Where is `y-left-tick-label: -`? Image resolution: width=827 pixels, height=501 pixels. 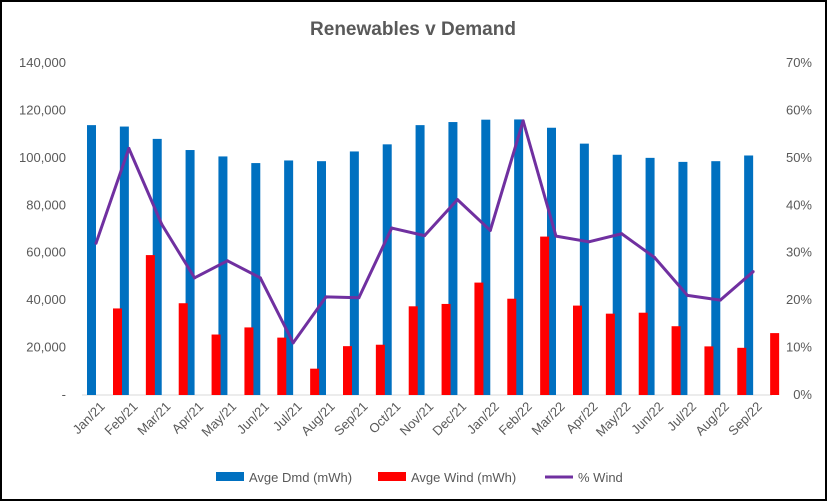 y-left-tick-label: - is located at coordinates (64, 394).